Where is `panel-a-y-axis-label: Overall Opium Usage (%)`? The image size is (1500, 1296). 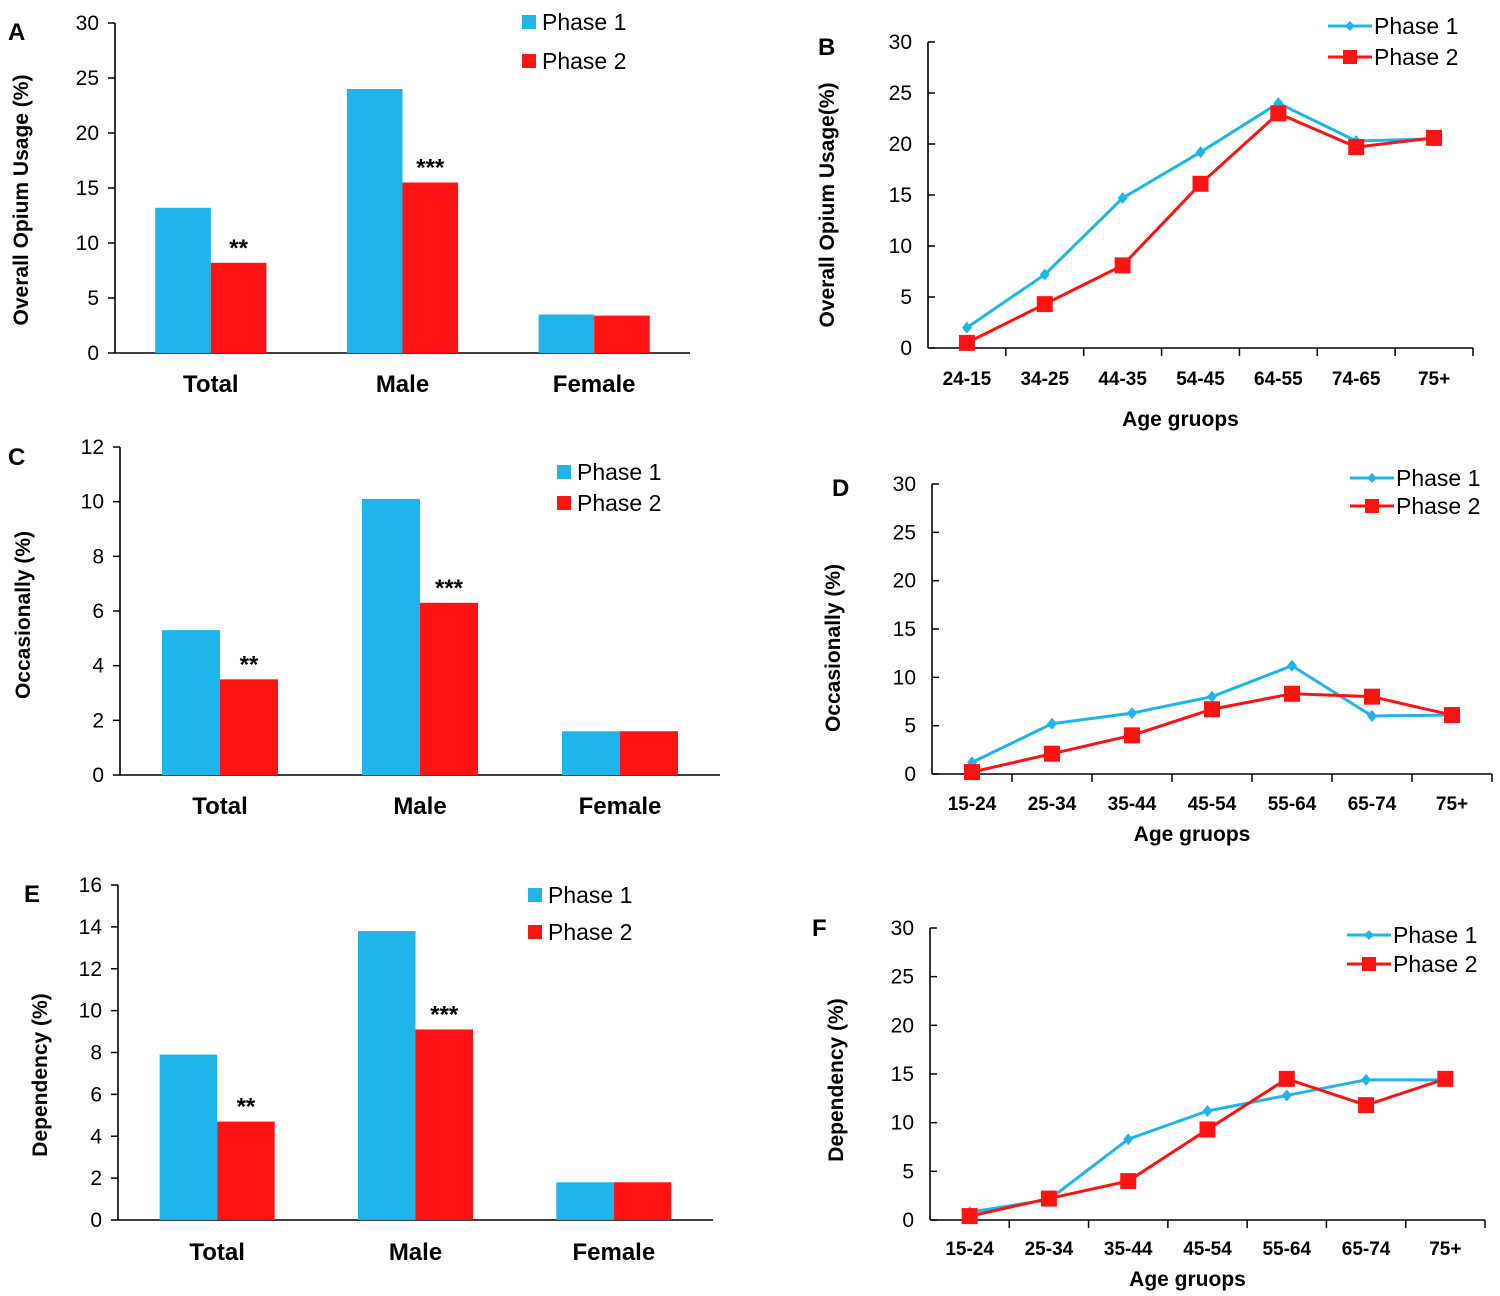
panel-a-y-axis-label: Overall Opium Usage (%) is located at coordinates (21, 200).